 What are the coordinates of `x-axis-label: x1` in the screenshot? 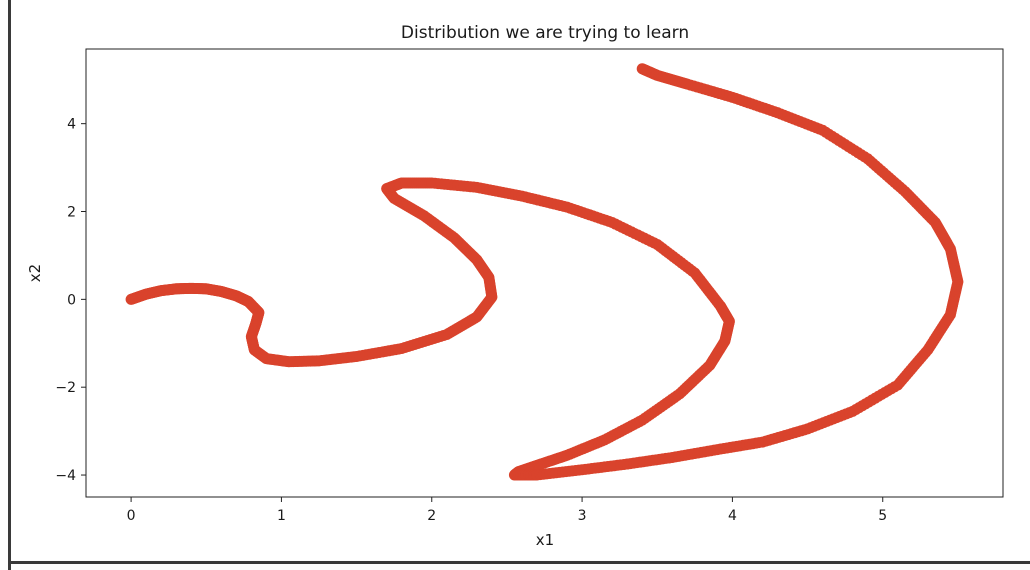 It's located at (545, 540).